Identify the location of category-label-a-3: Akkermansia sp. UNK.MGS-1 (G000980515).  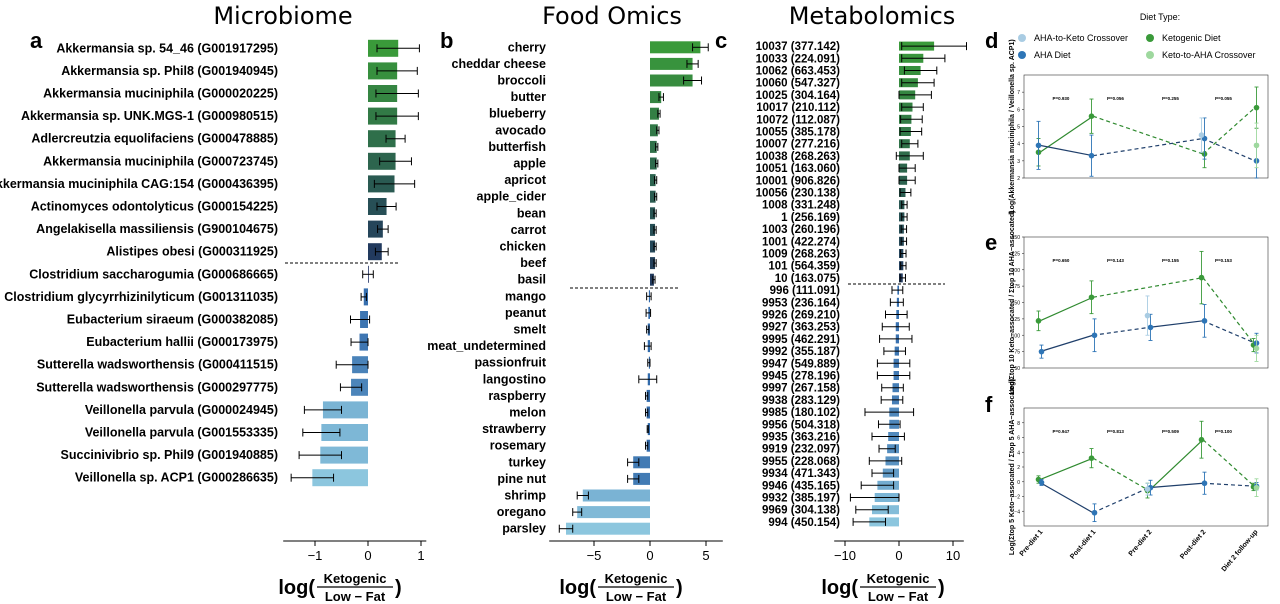
(149, 116).